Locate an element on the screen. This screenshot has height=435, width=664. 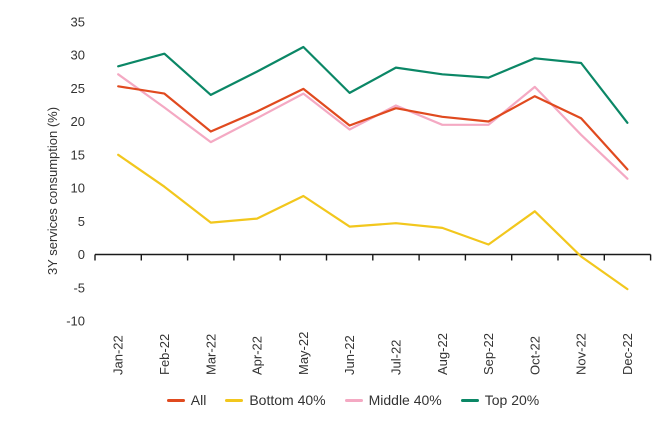
y-tick-label: 35 is located at coordinates (78, 21).